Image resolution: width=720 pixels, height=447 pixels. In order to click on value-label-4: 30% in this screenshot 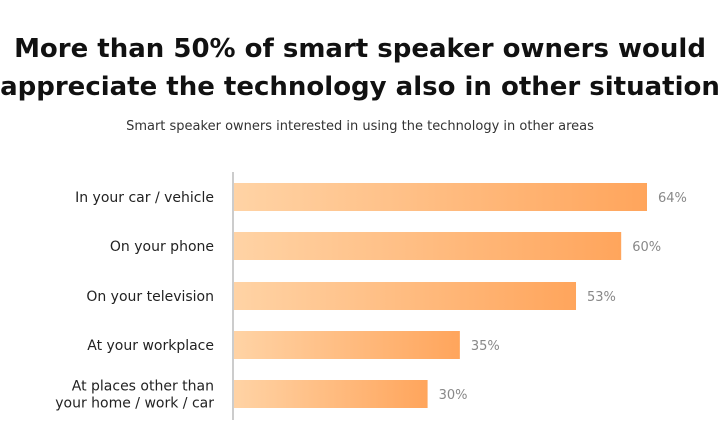, I will do `click(453, 395)`.